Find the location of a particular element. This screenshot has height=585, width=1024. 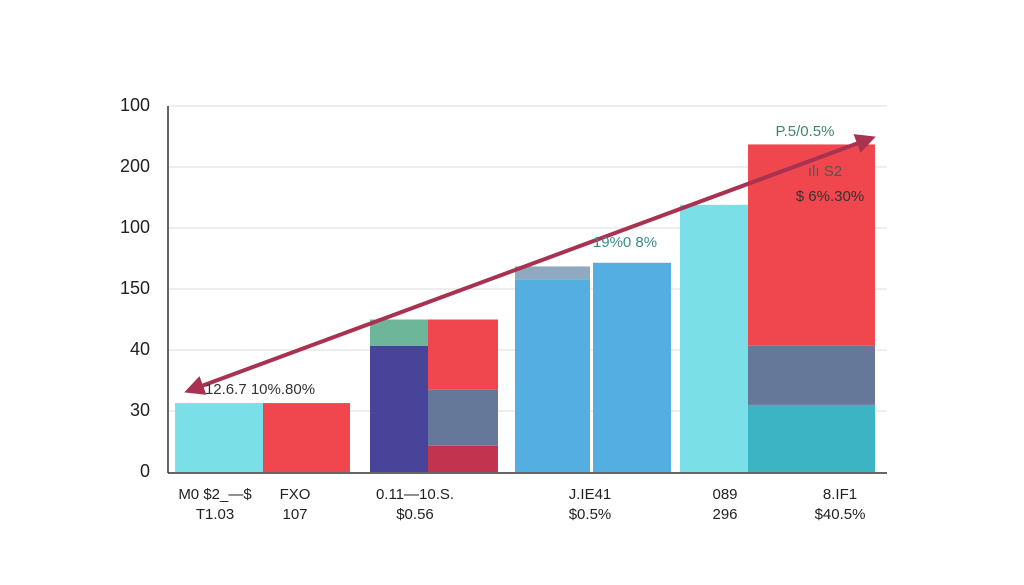

annotation: P.5/0.5% is located at coordinates (805, 131).